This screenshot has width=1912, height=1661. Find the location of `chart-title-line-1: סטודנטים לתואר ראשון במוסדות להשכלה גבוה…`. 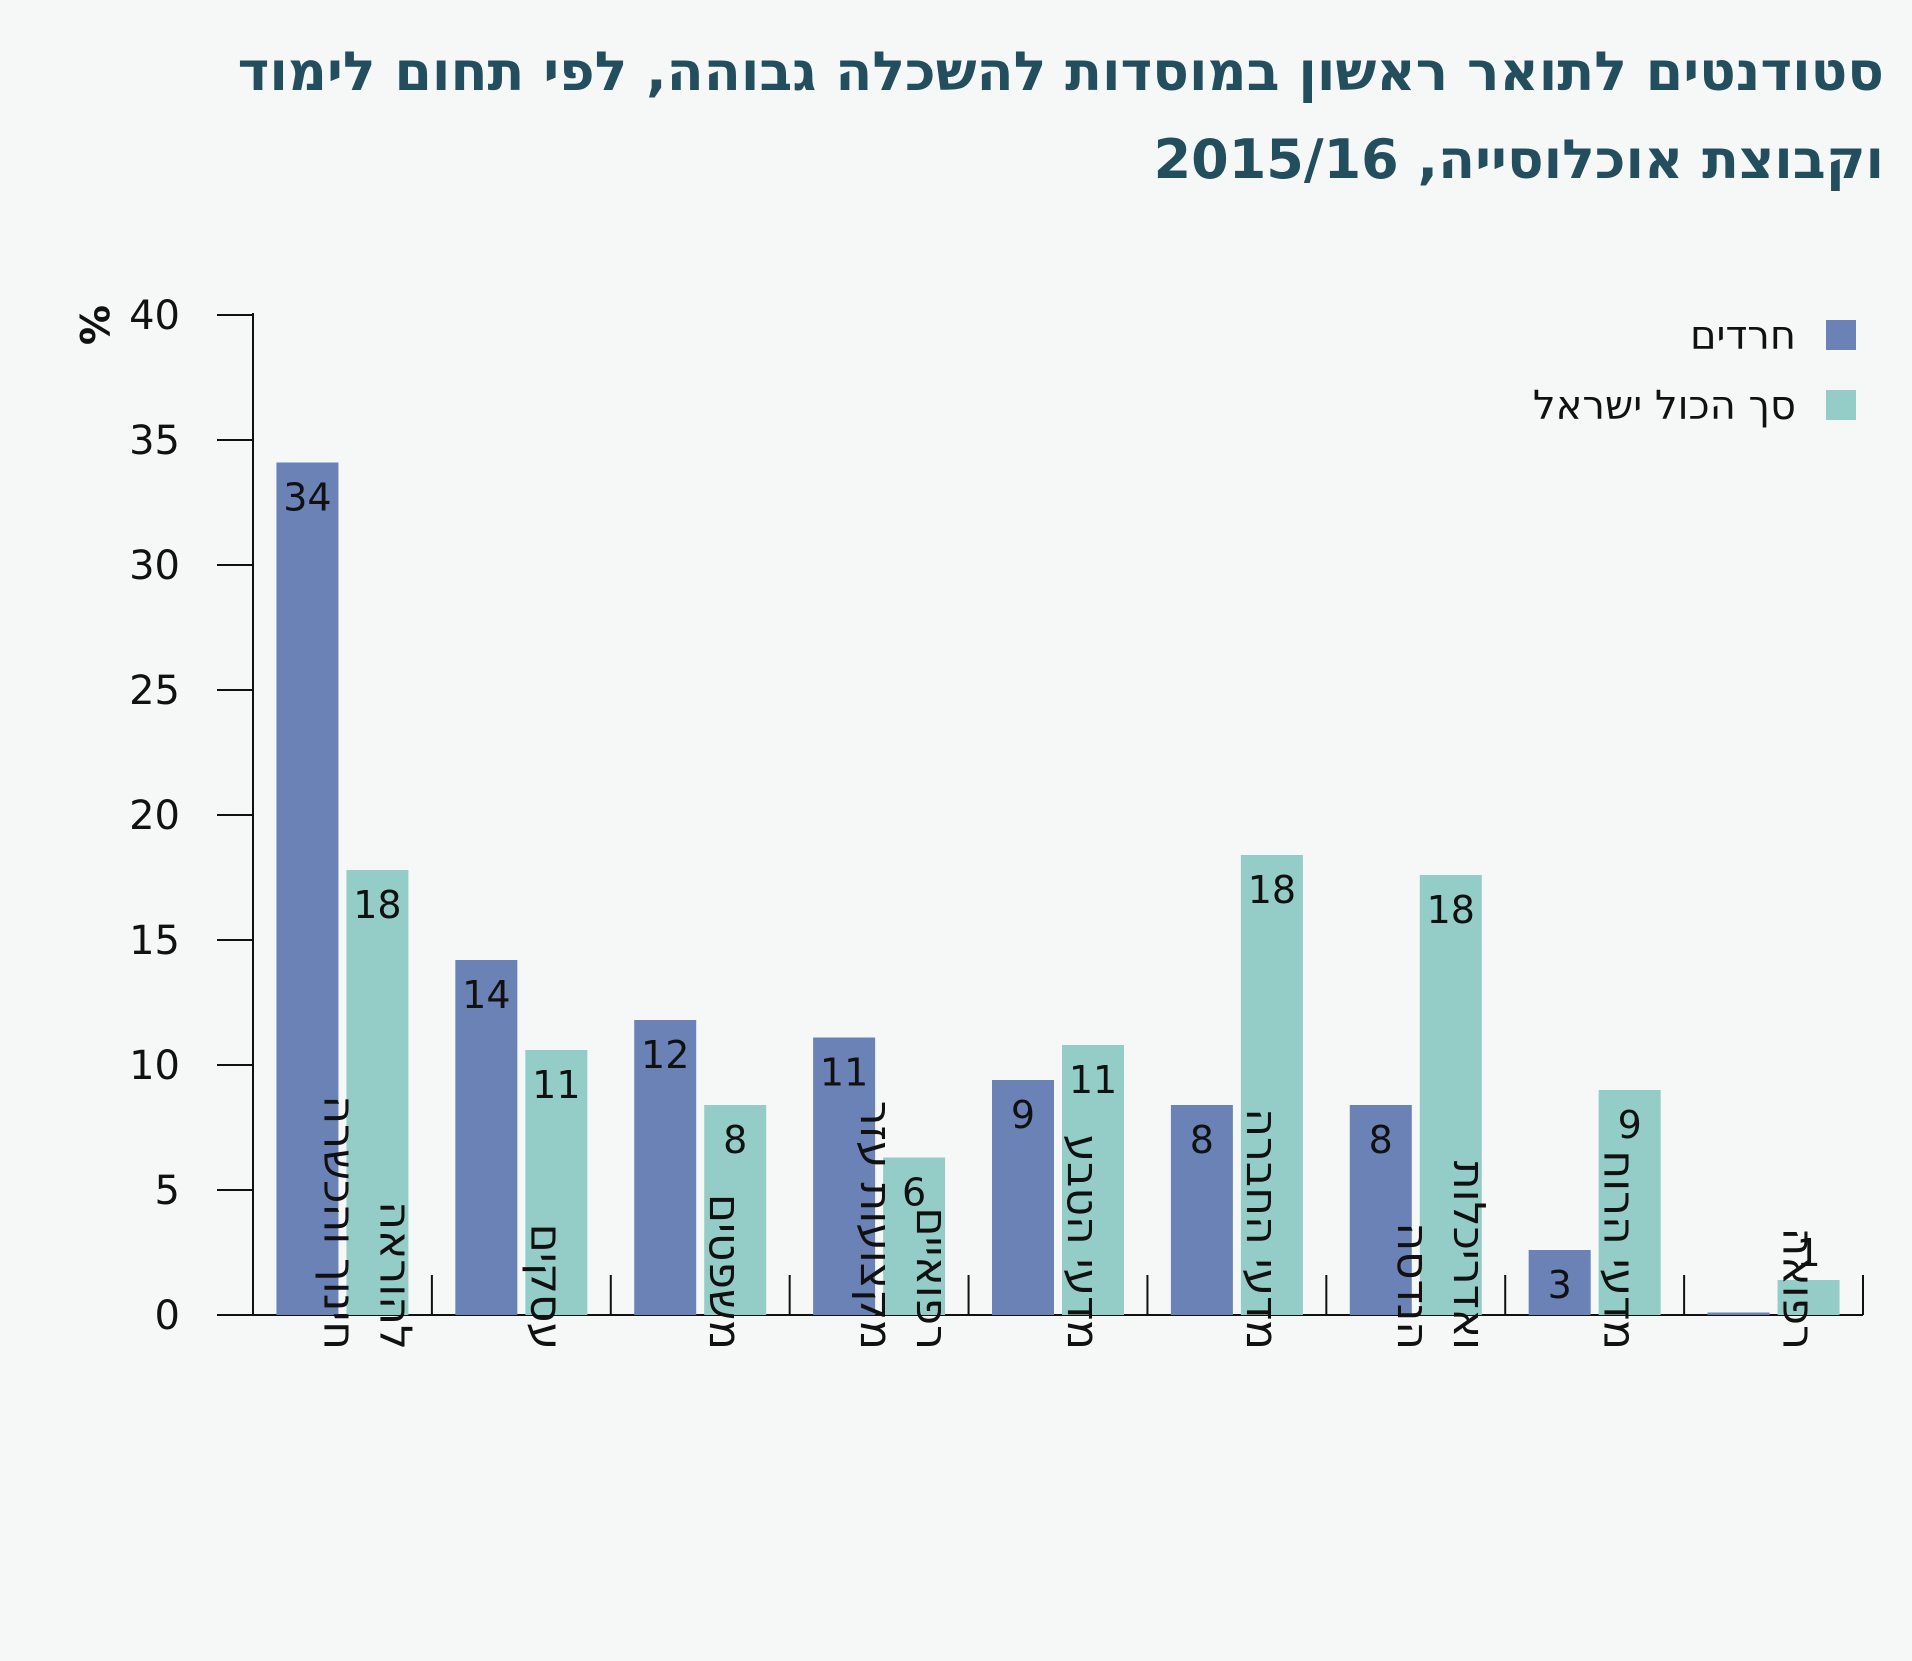

chart-title-line-1: סטודנטים לתואר ראשון במוסדות להשכלה גבוה… is located at coordinates (1060, 71).